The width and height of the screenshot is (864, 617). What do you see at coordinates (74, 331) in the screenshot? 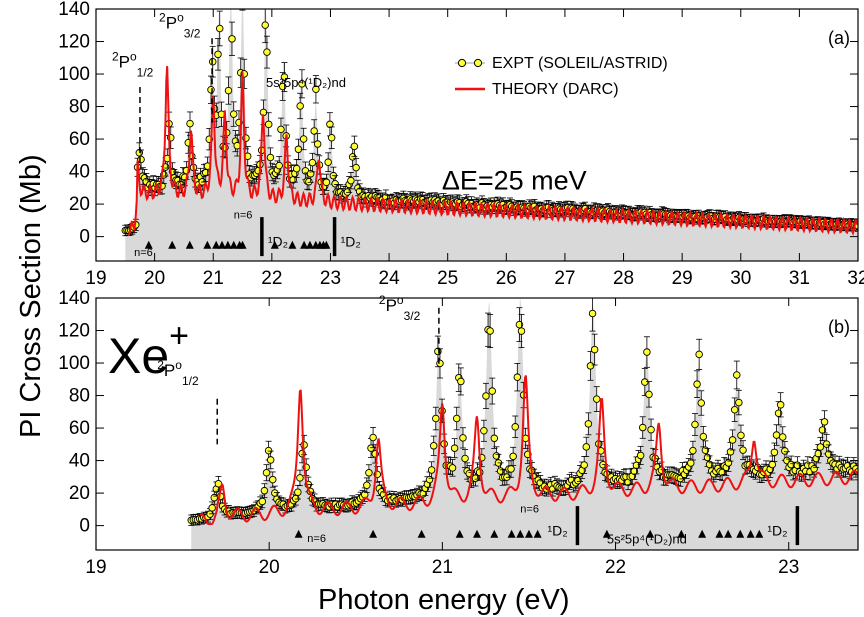
I see `panel-b-y-tick-label: 120` at bounding box center [74, 331].